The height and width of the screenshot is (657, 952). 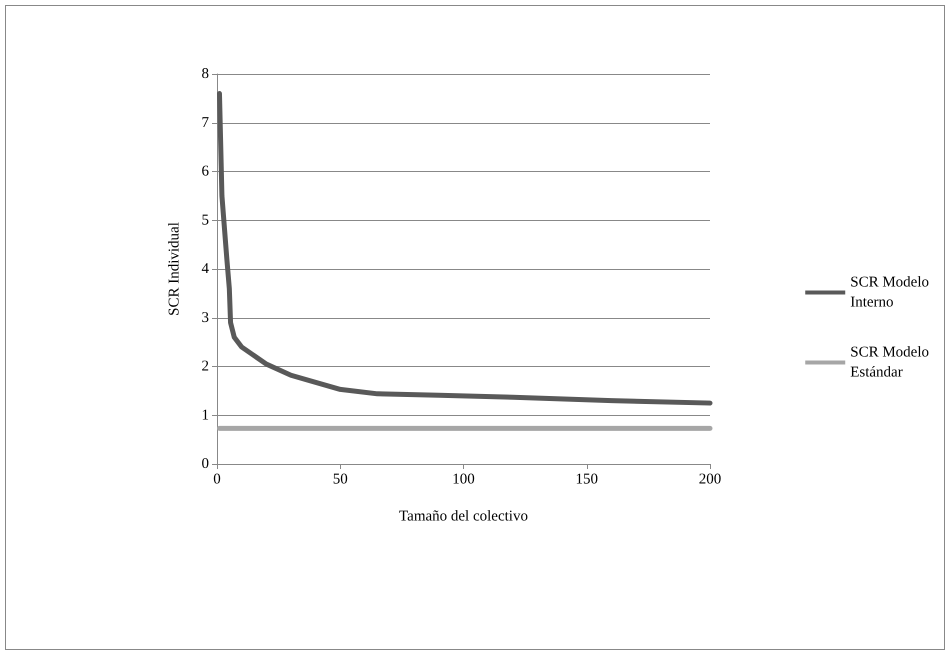 I want to click on x-tick-label: 0, so click(x=217, y=480).